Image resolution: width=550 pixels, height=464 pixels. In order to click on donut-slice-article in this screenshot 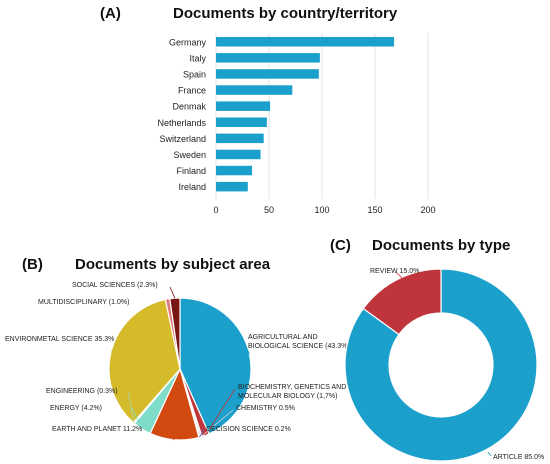, I will do `click(441, 365)`.